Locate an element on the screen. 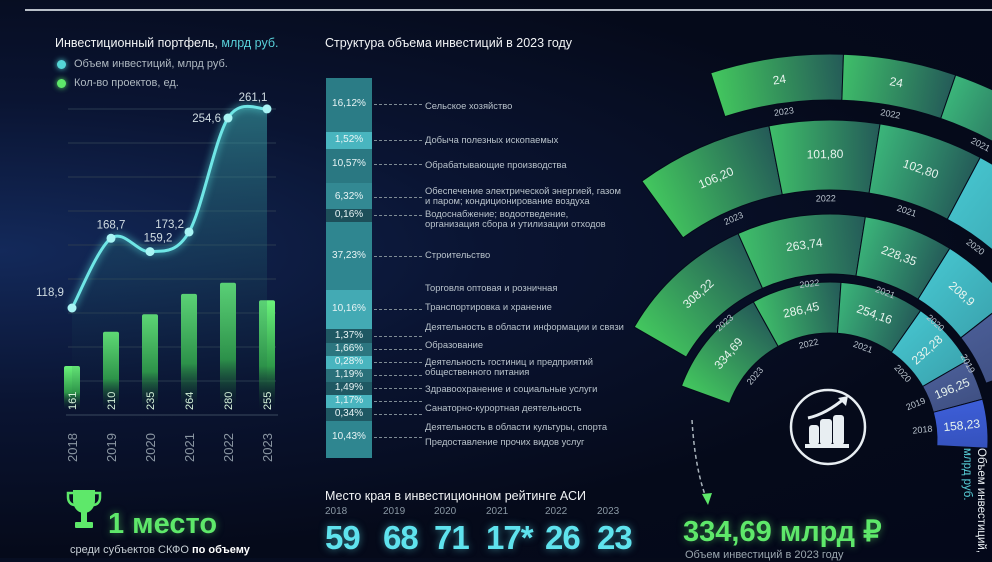 The width and height of the screenshot is (992, 562). legend-label: Объем инвестиций, млрд руб. is located at coordinates (151, 64).